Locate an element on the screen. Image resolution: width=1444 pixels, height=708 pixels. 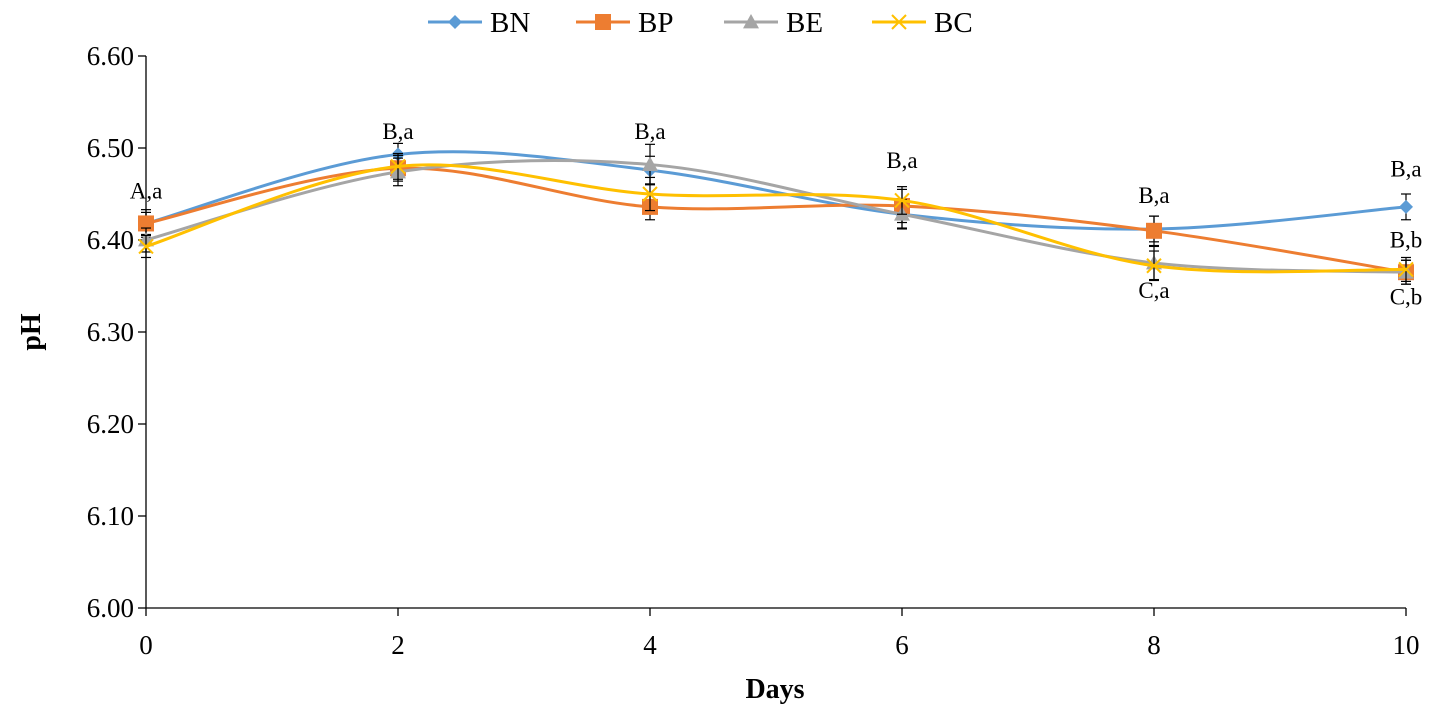
y-axis-title: pH is located at coordinates (31, 332).